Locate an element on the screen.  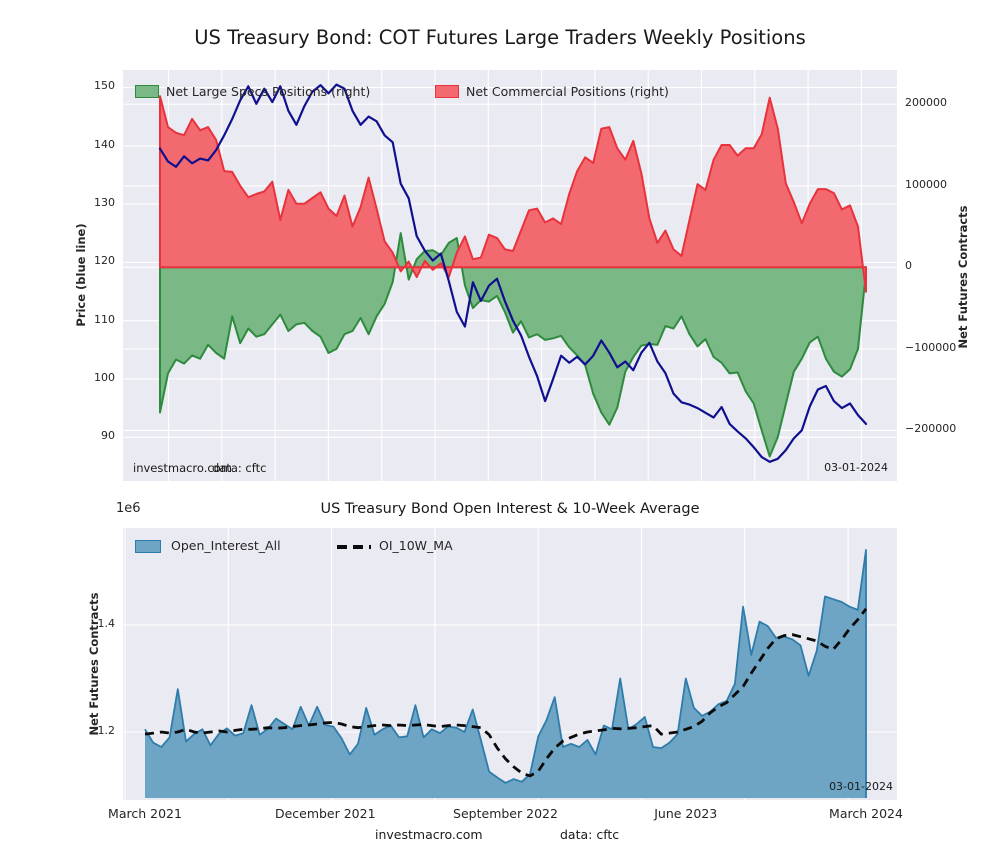
top-right-axis-label: Net Futures Contracts is located at coordinates (963, 277).